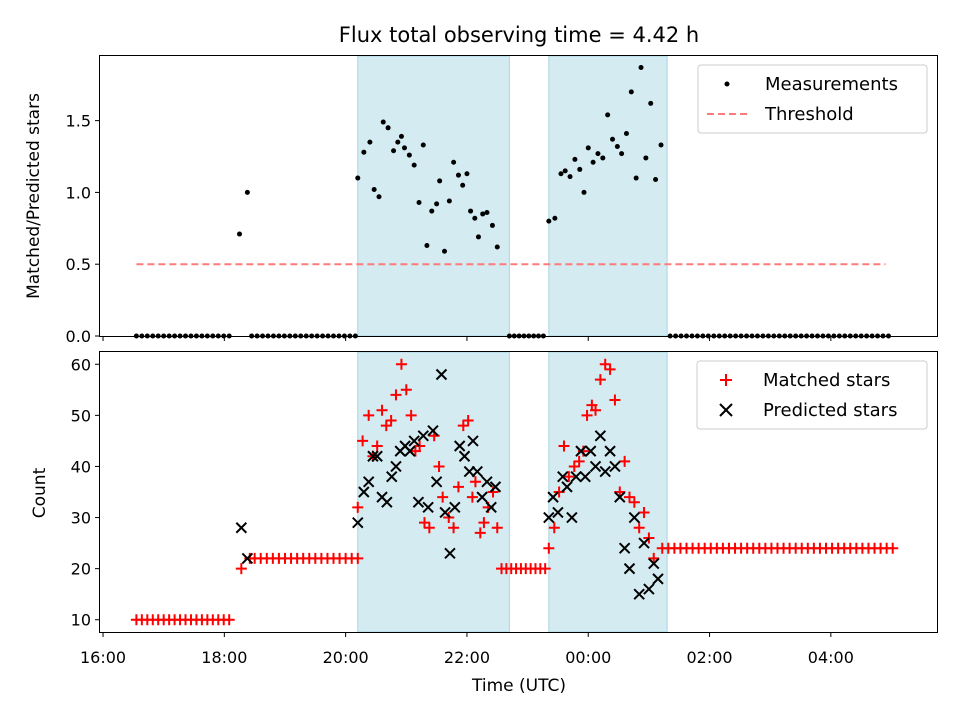  Describe the element at coordinates (831, 657) in the screenshot. I see `x-tick-label: 04:00` at that location.